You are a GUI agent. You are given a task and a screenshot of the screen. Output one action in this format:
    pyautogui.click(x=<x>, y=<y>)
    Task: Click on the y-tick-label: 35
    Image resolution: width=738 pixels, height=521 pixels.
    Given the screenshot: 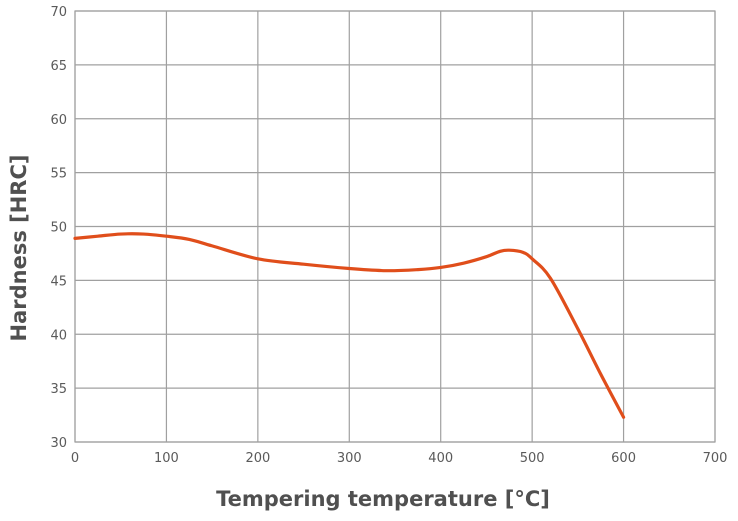 What is the action you would take?
    pyautogui.click(x=58, y=389)
    